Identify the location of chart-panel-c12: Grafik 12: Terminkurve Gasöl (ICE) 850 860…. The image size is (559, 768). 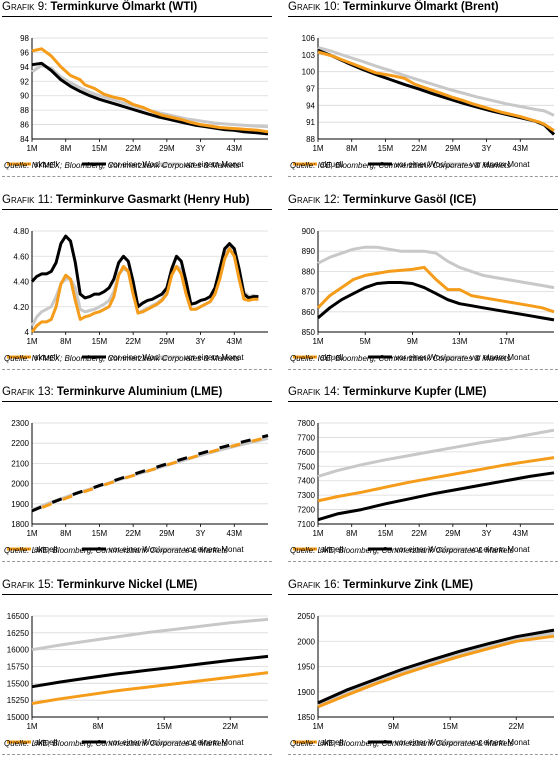
(423, 288).